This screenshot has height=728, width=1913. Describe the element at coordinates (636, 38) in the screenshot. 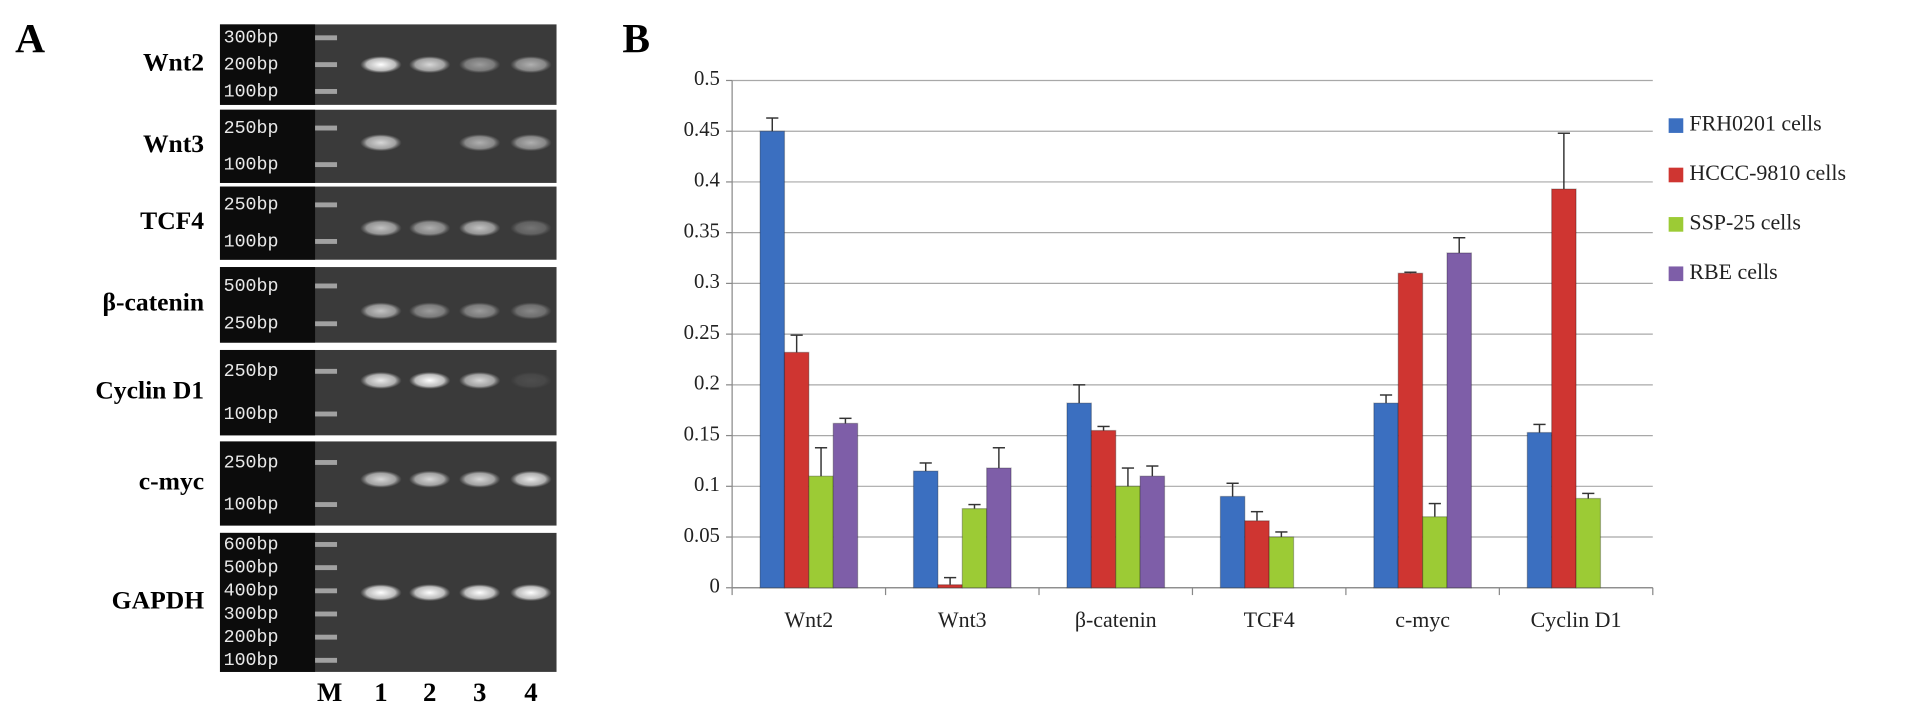

I see `panel-label: B` at that location.